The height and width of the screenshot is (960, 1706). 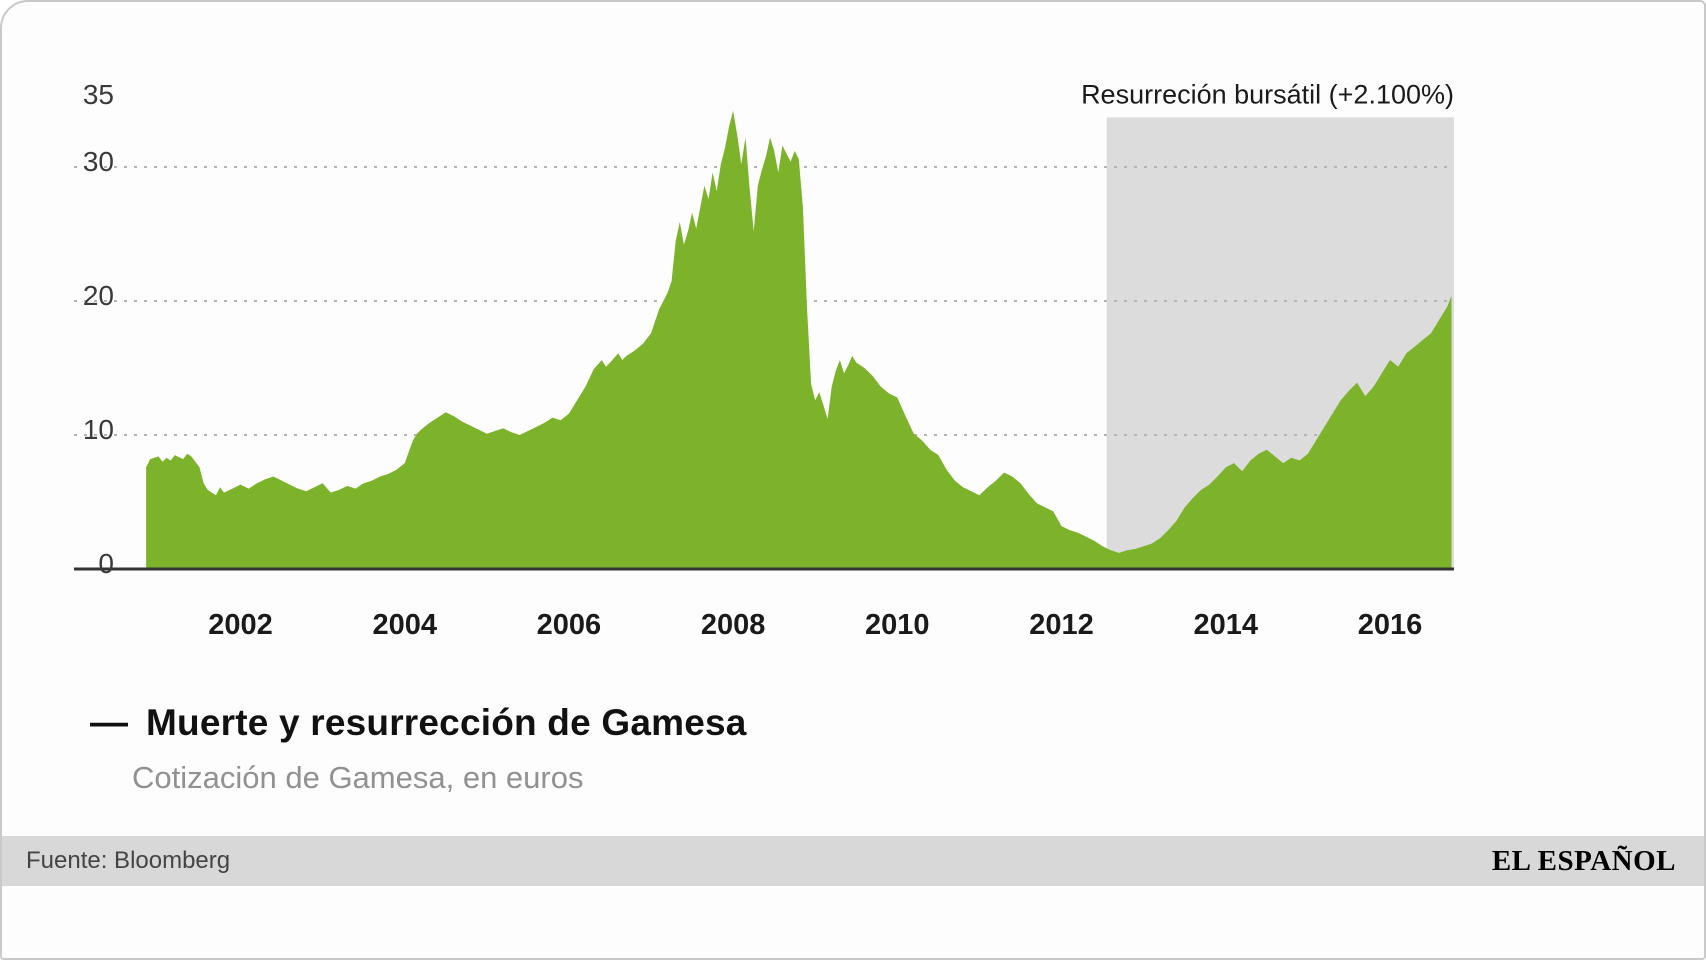 What do you see at coordinates (897, 625) in the screenshot?
I see `x-tick-label: 2010` at bounding box center [897, 625].